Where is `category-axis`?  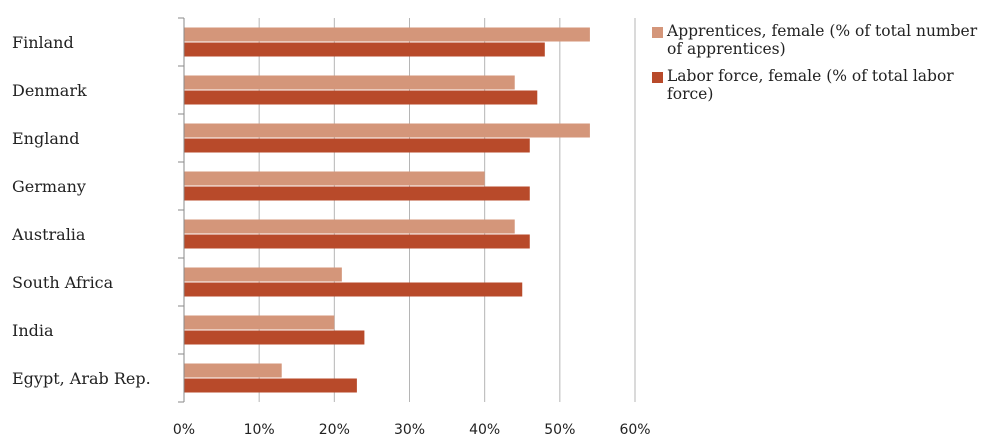 category-axis is located at coordinates (181, 210).